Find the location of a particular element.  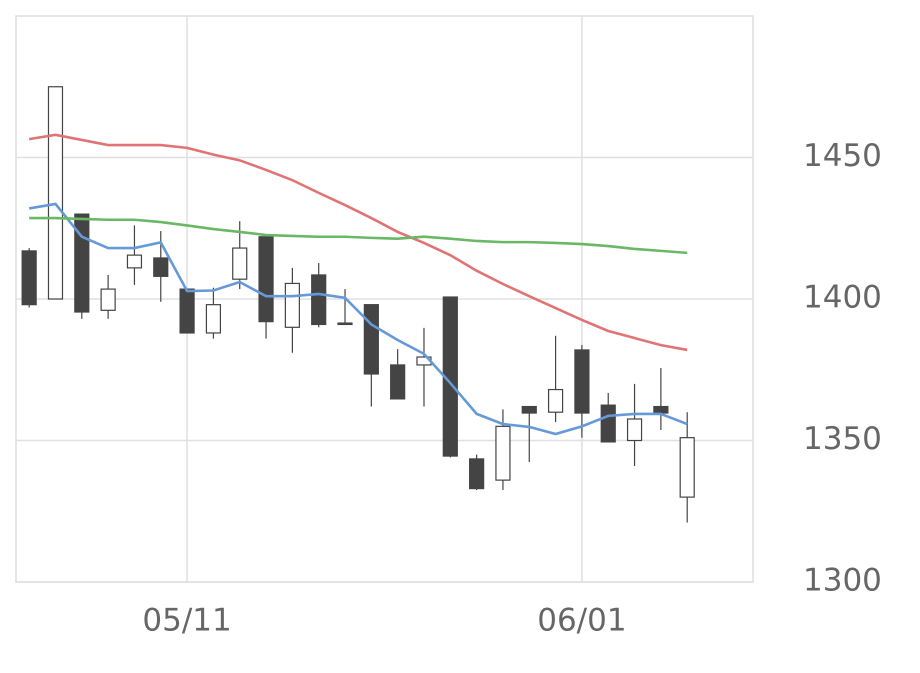

y-tick-label: 1400 is located at coordinates (842, 298).